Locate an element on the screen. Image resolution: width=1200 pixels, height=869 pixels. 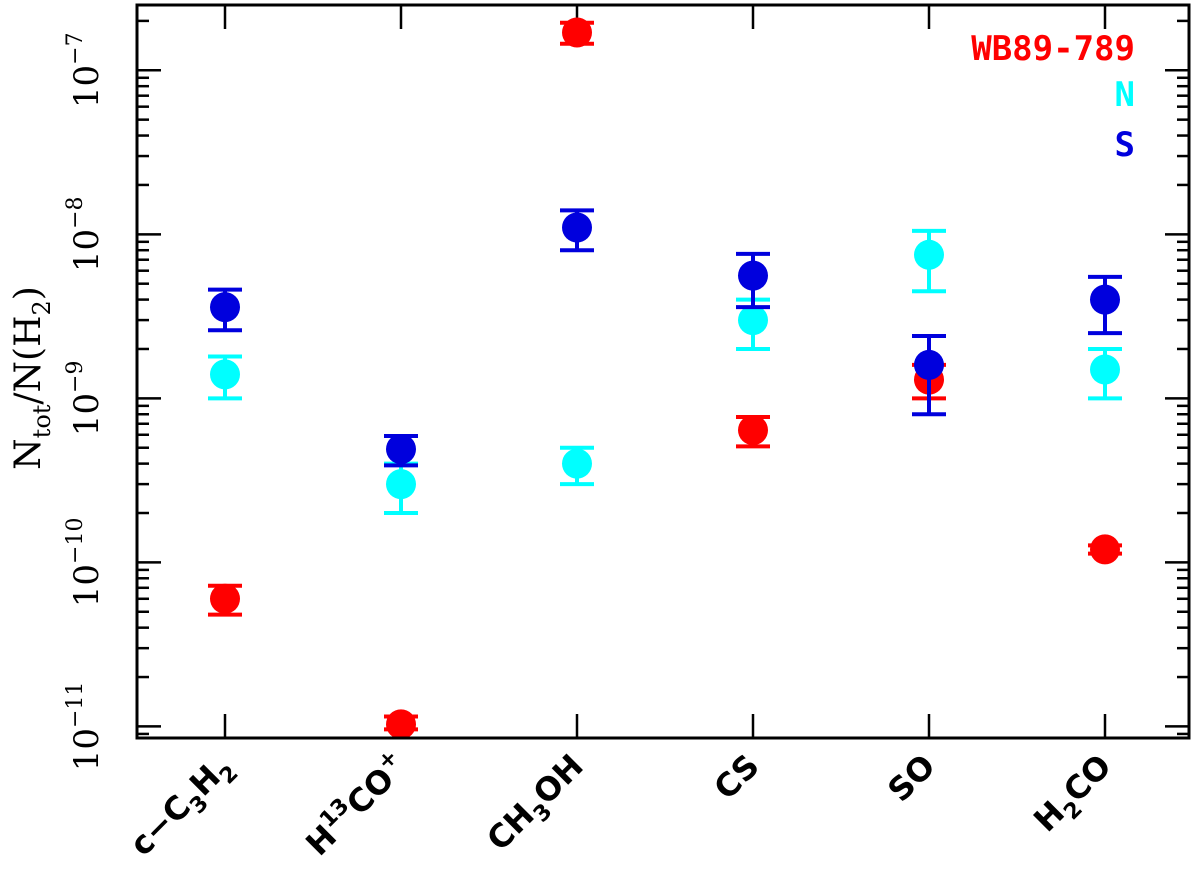
y-axis-title: Ntot/N(H2) is located at coordinates (32, 378).